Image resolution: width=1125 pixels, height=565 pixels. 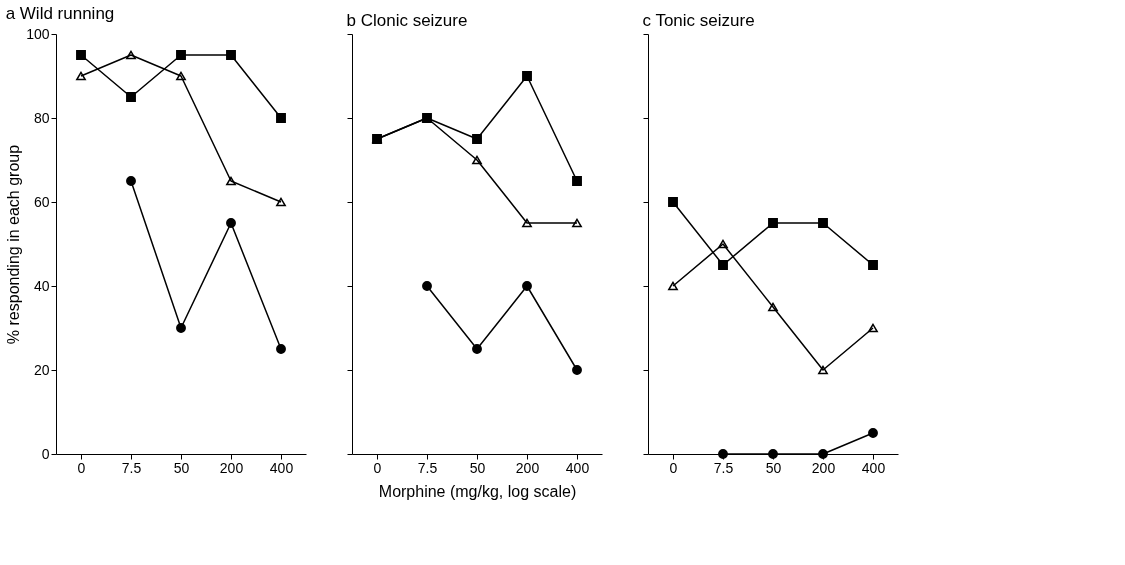 I want to click on chart-title: b Clonic seizure, so click(x=407, y=20).